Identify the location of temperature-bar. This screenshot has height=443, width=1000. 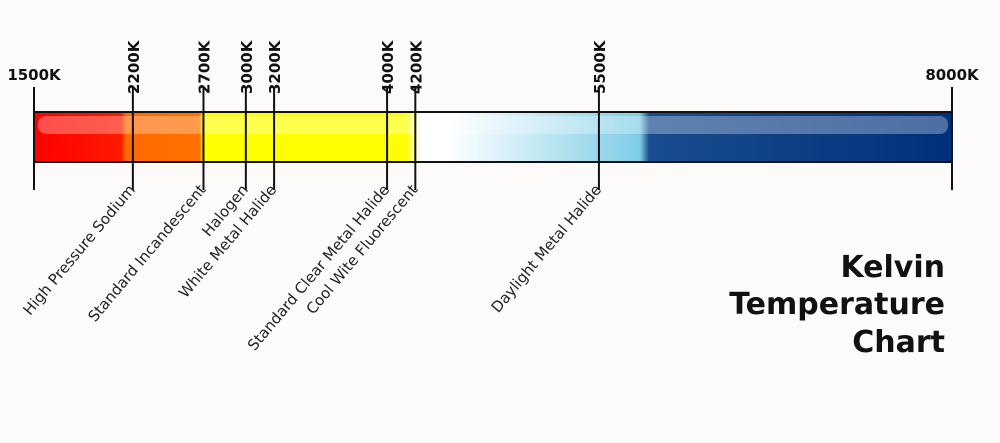
(493, 137).